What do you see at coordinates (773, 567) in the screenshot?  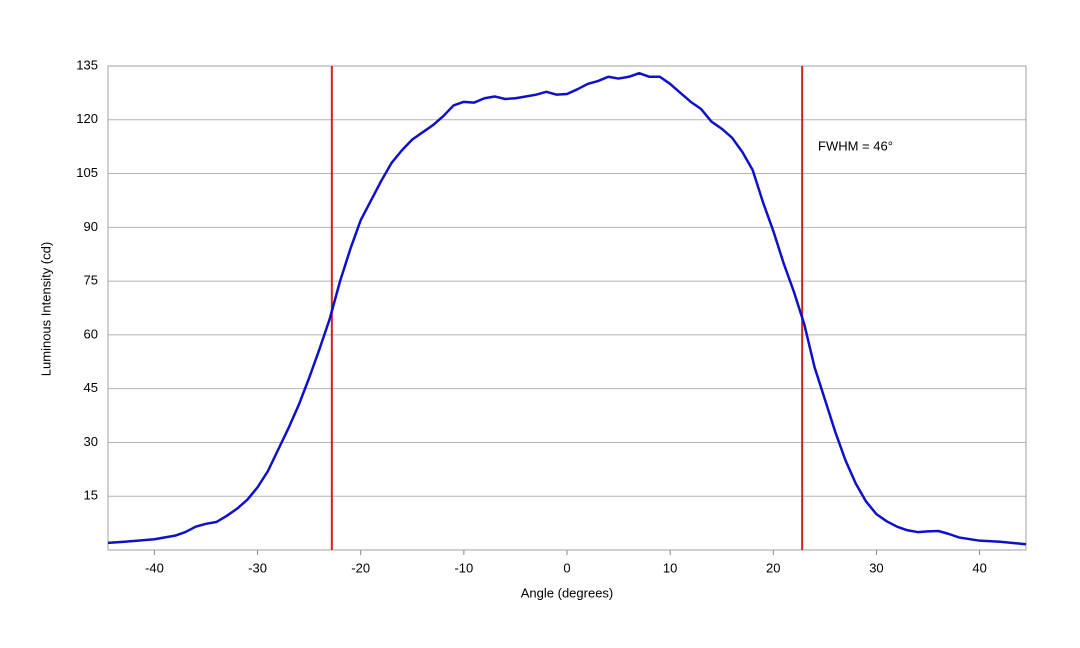 I see `x-tick-label: 20` at bounding box center [773, 567].